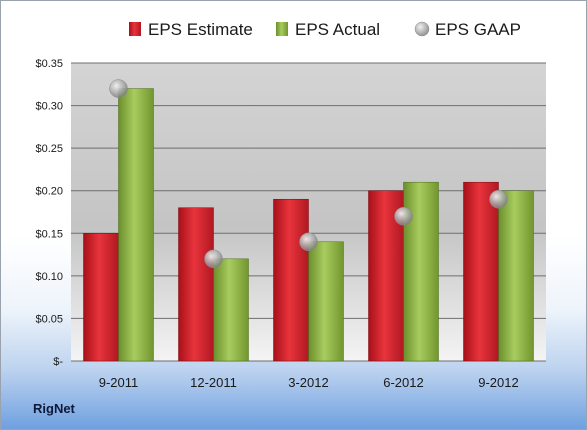 Image resolution: width=587 pixels, height=430 pixels. Describe the element at coordinates (119, 382) in the screenshot. I see `x-category-label: 9-2011` at that location.